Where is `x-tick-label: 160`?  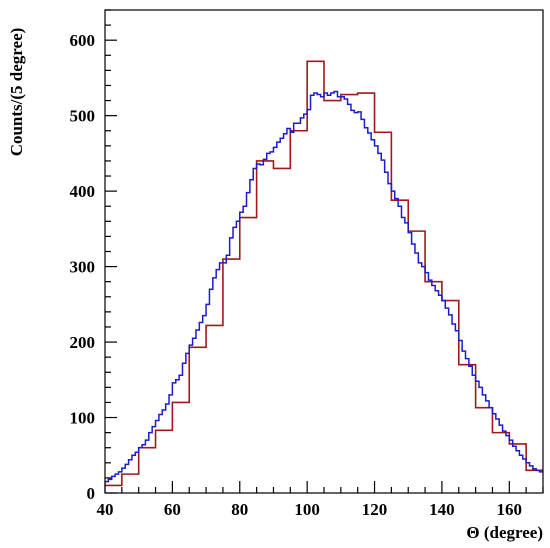 x-tick-label: 160 is located at coordinates (510, 509).